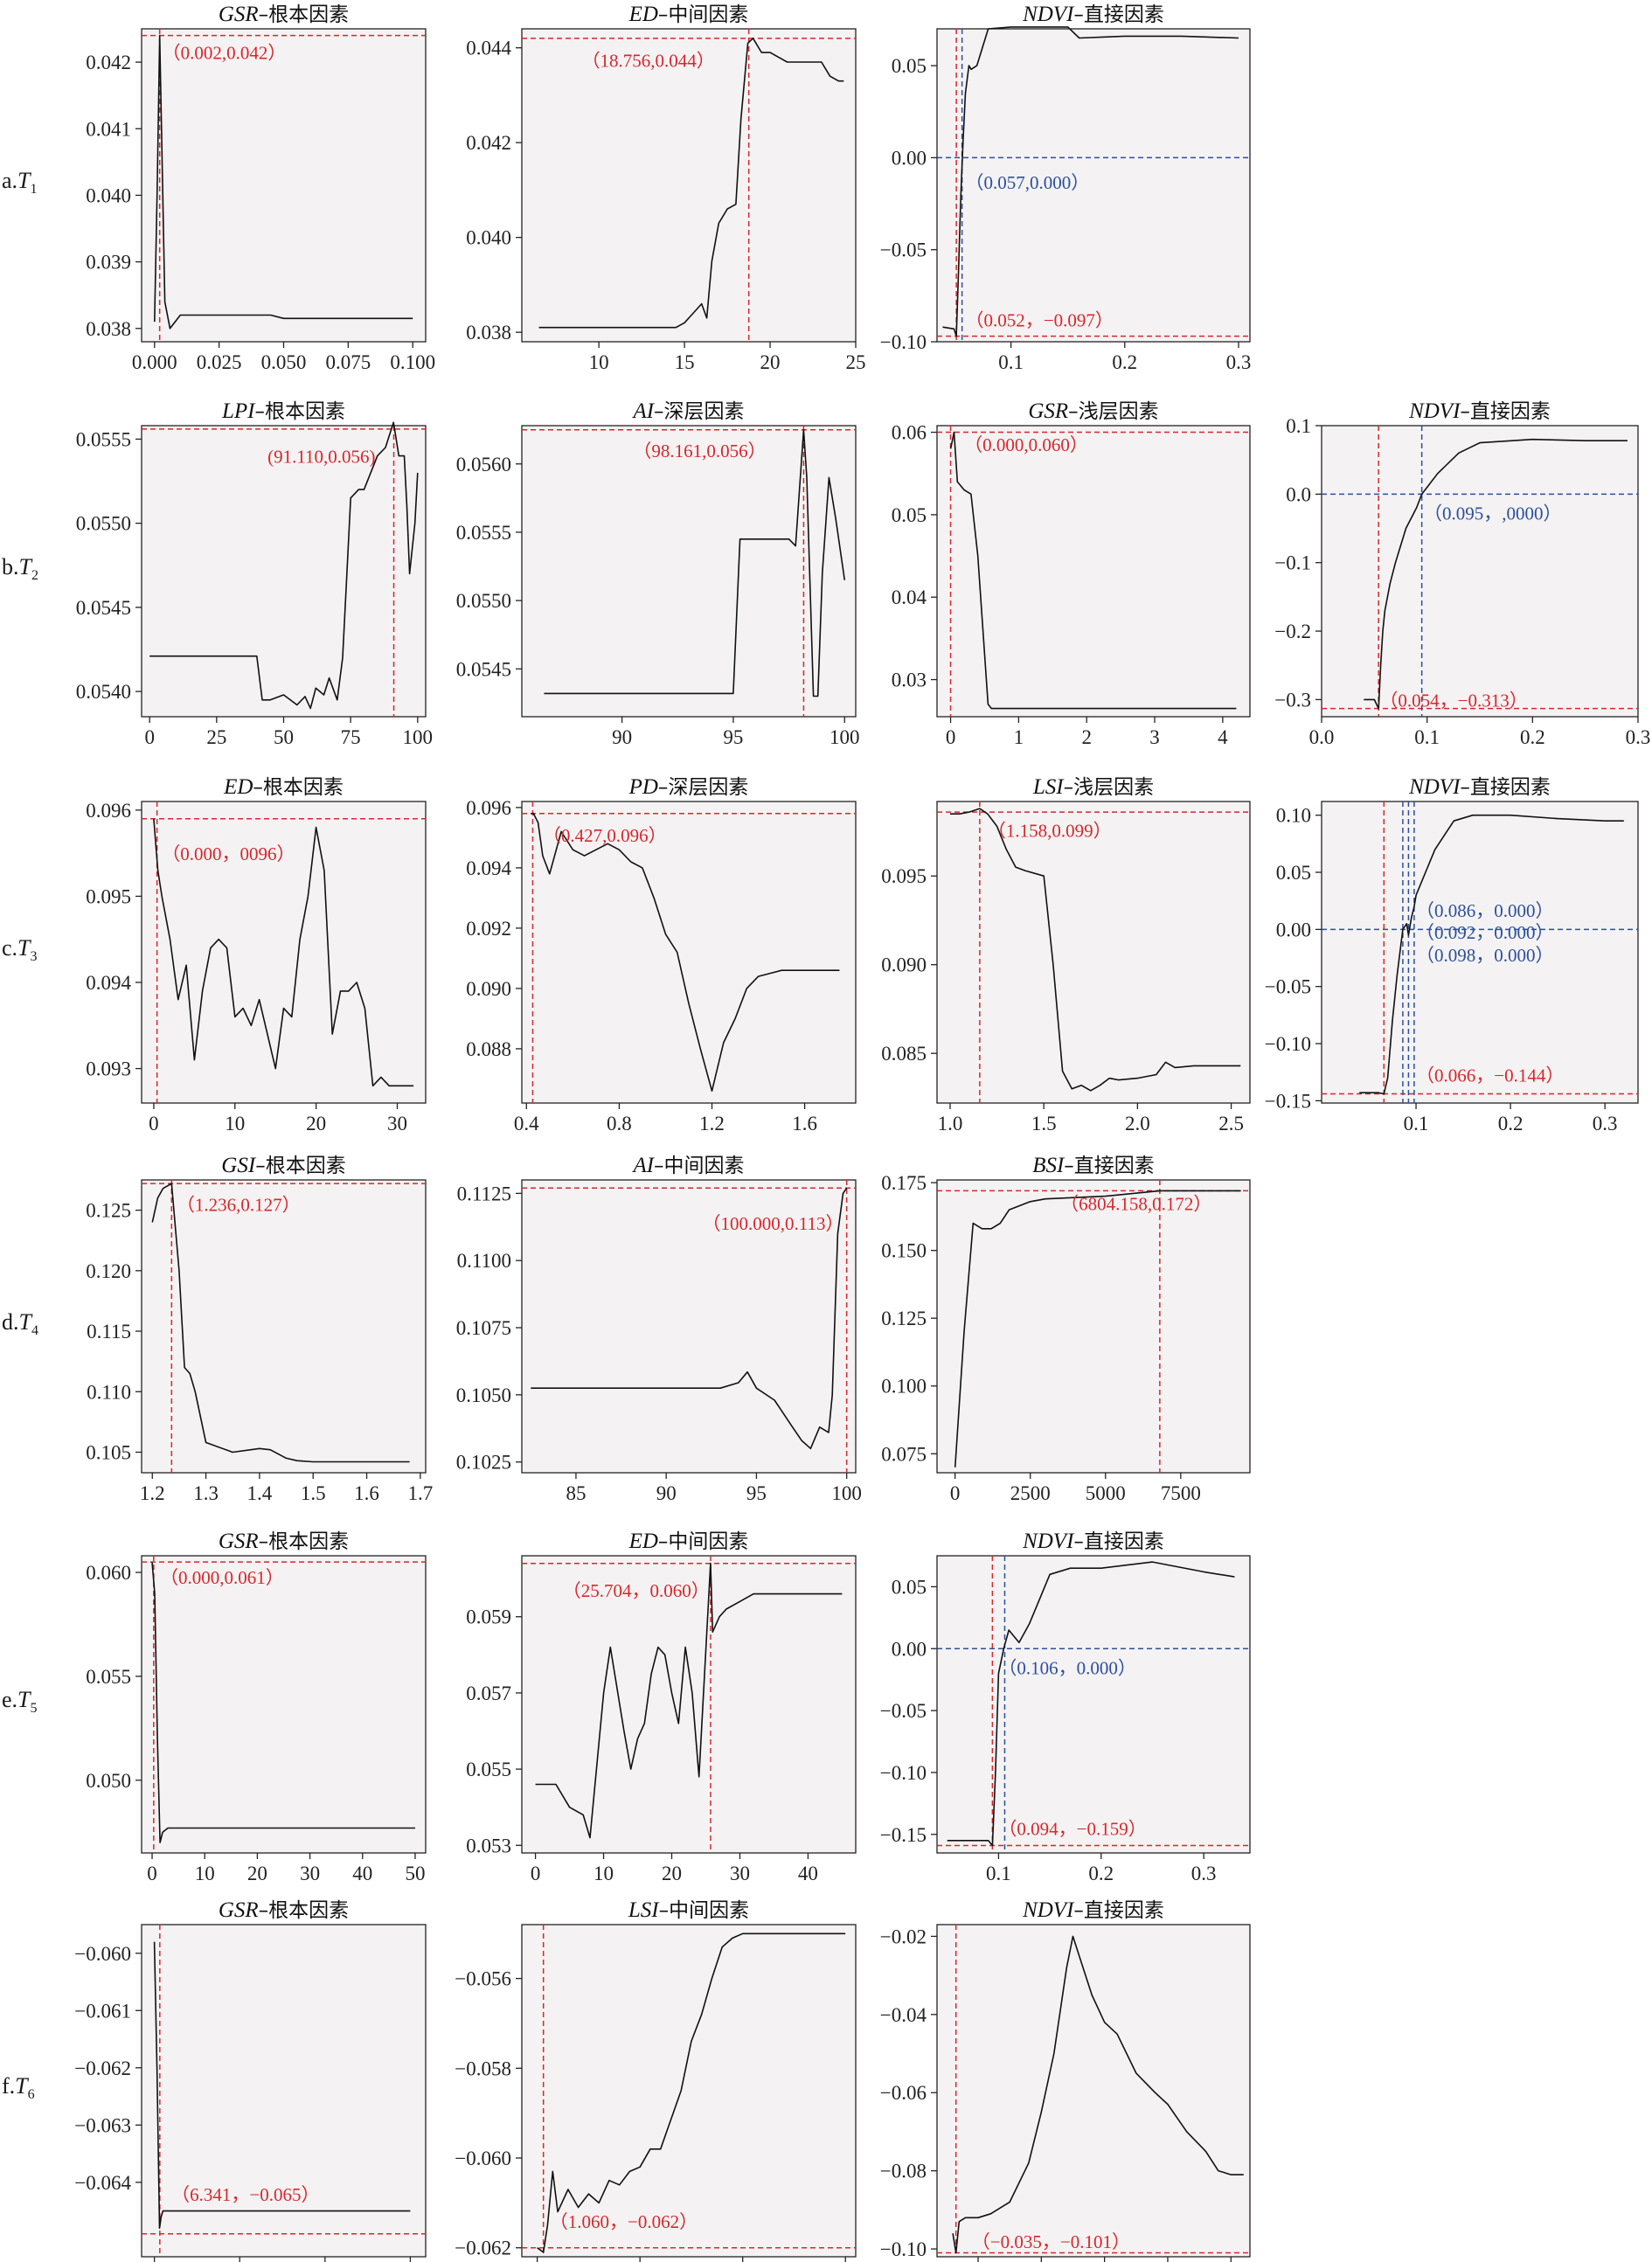  I want to click on point-annotation: （0.002,0.042）, so click(225, 53).